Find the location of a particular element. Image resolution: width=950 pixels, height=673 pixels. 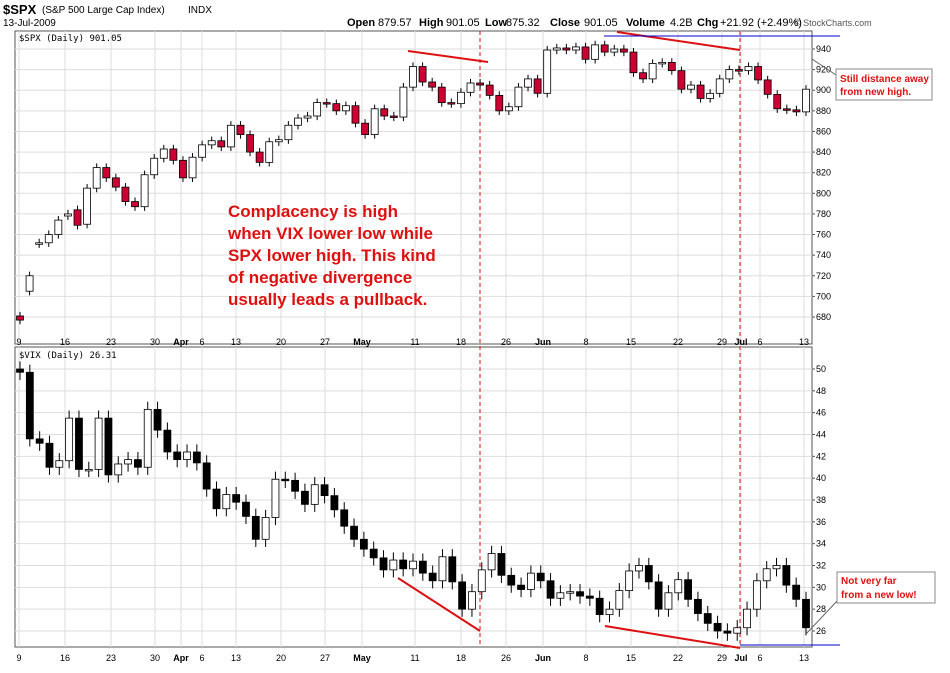

symbol-name: (S&P 500 Large Cap Index) is located at coordinates (103, 10).